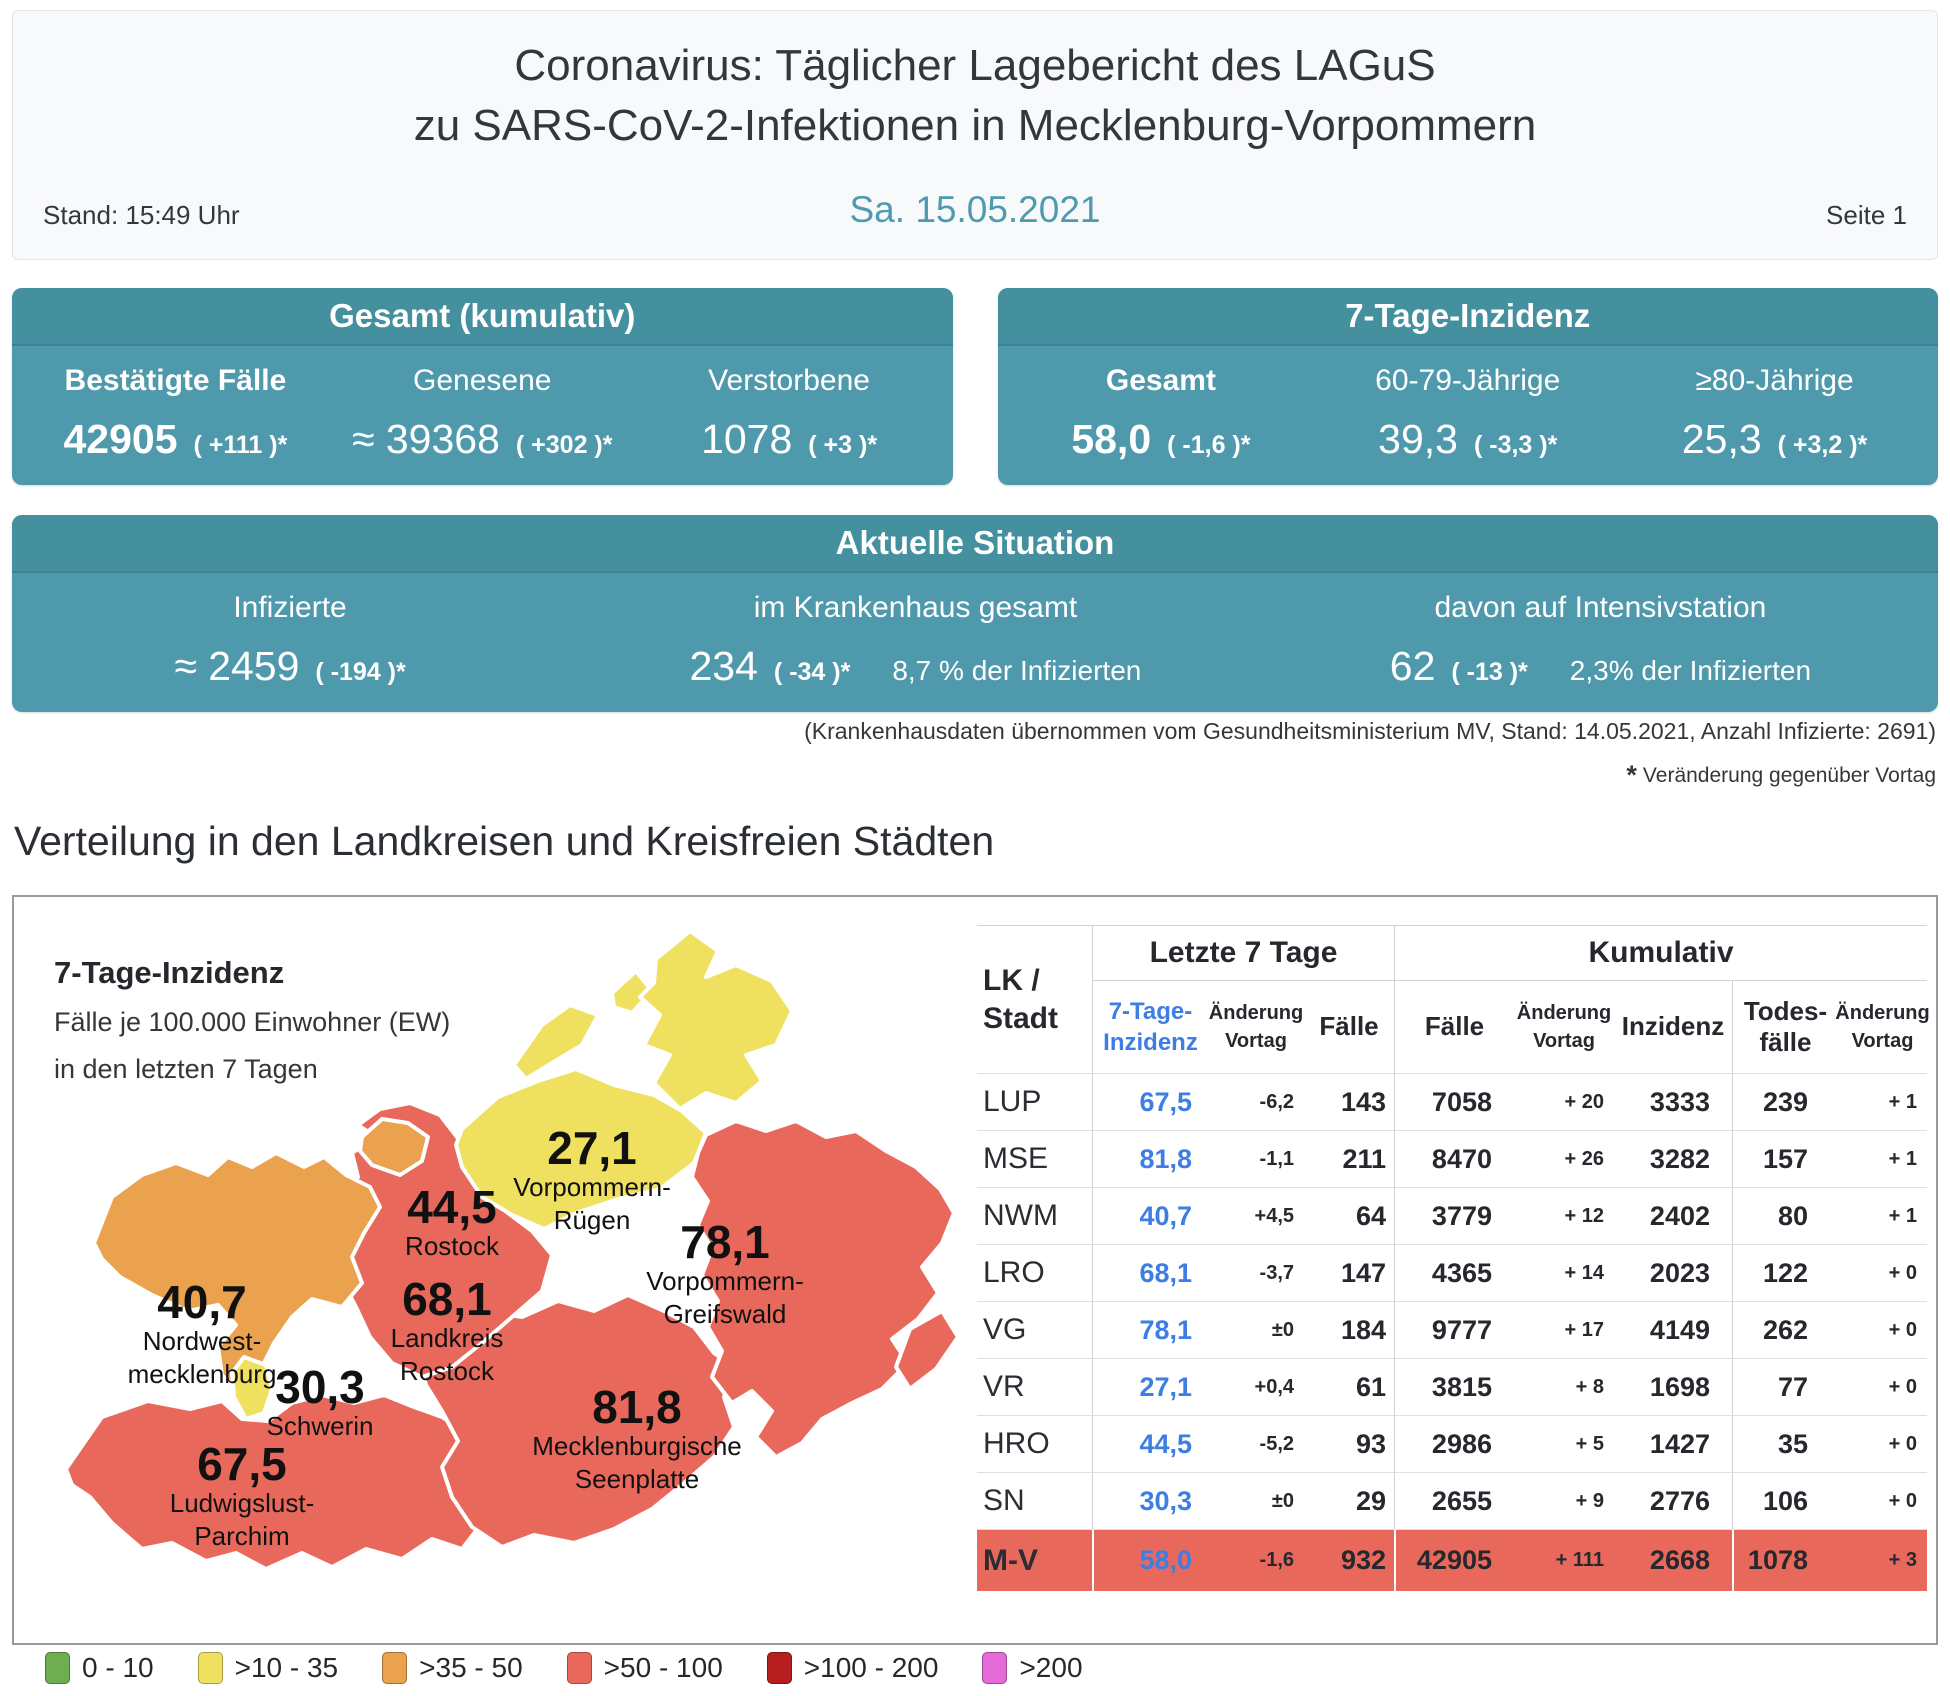 This screenshot has width=1950, height=1696. What do you see at coordinates (175, 411) in the screenshot?
I see `stat-bestaetigte-faelle: Bestätigte Fälle 42905 ( +111 )*` at bounding box center [175, 411].